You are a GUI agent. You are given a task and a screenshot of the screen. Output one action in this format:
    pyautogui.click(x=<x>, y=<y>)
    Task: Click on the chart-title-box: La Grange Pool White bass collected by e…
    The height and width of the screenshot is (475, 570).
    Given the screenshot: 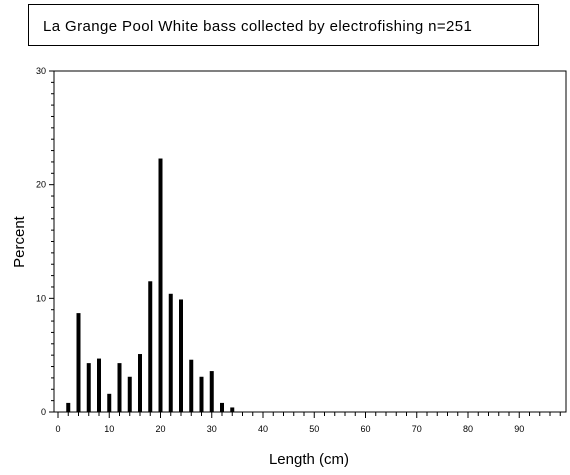 What is the action you would take?
    pyautogui.click(x=283, y=25)
    